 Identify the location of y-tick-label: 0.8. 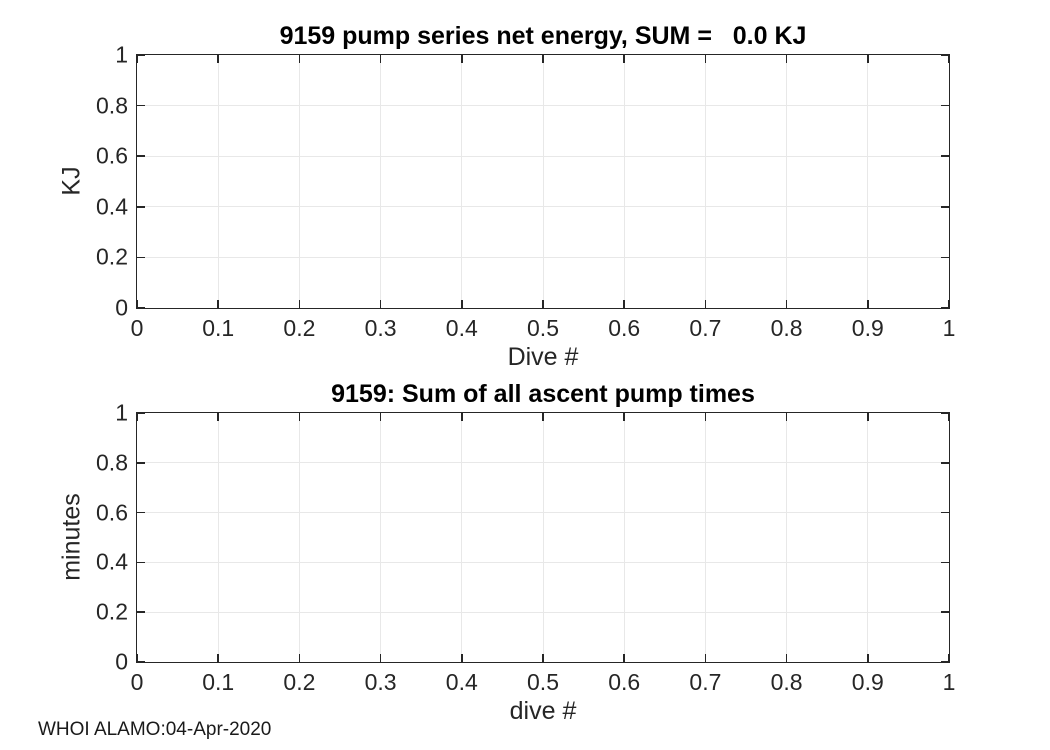
(112, 105).